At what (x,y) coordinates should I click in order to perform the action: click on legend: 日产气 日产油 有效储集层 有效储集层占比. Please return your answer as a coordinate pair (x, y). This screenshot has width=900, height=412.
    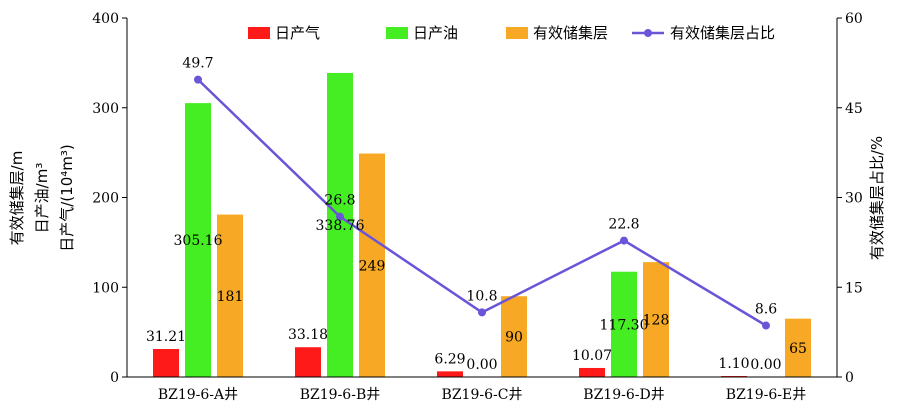
    Looking at the image, I should click on (511, 33).